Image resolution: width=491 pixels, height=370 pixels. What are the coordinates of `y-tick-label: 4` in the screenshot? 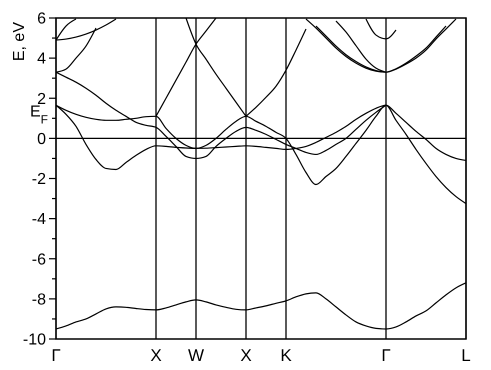 It's located at (41, 59).